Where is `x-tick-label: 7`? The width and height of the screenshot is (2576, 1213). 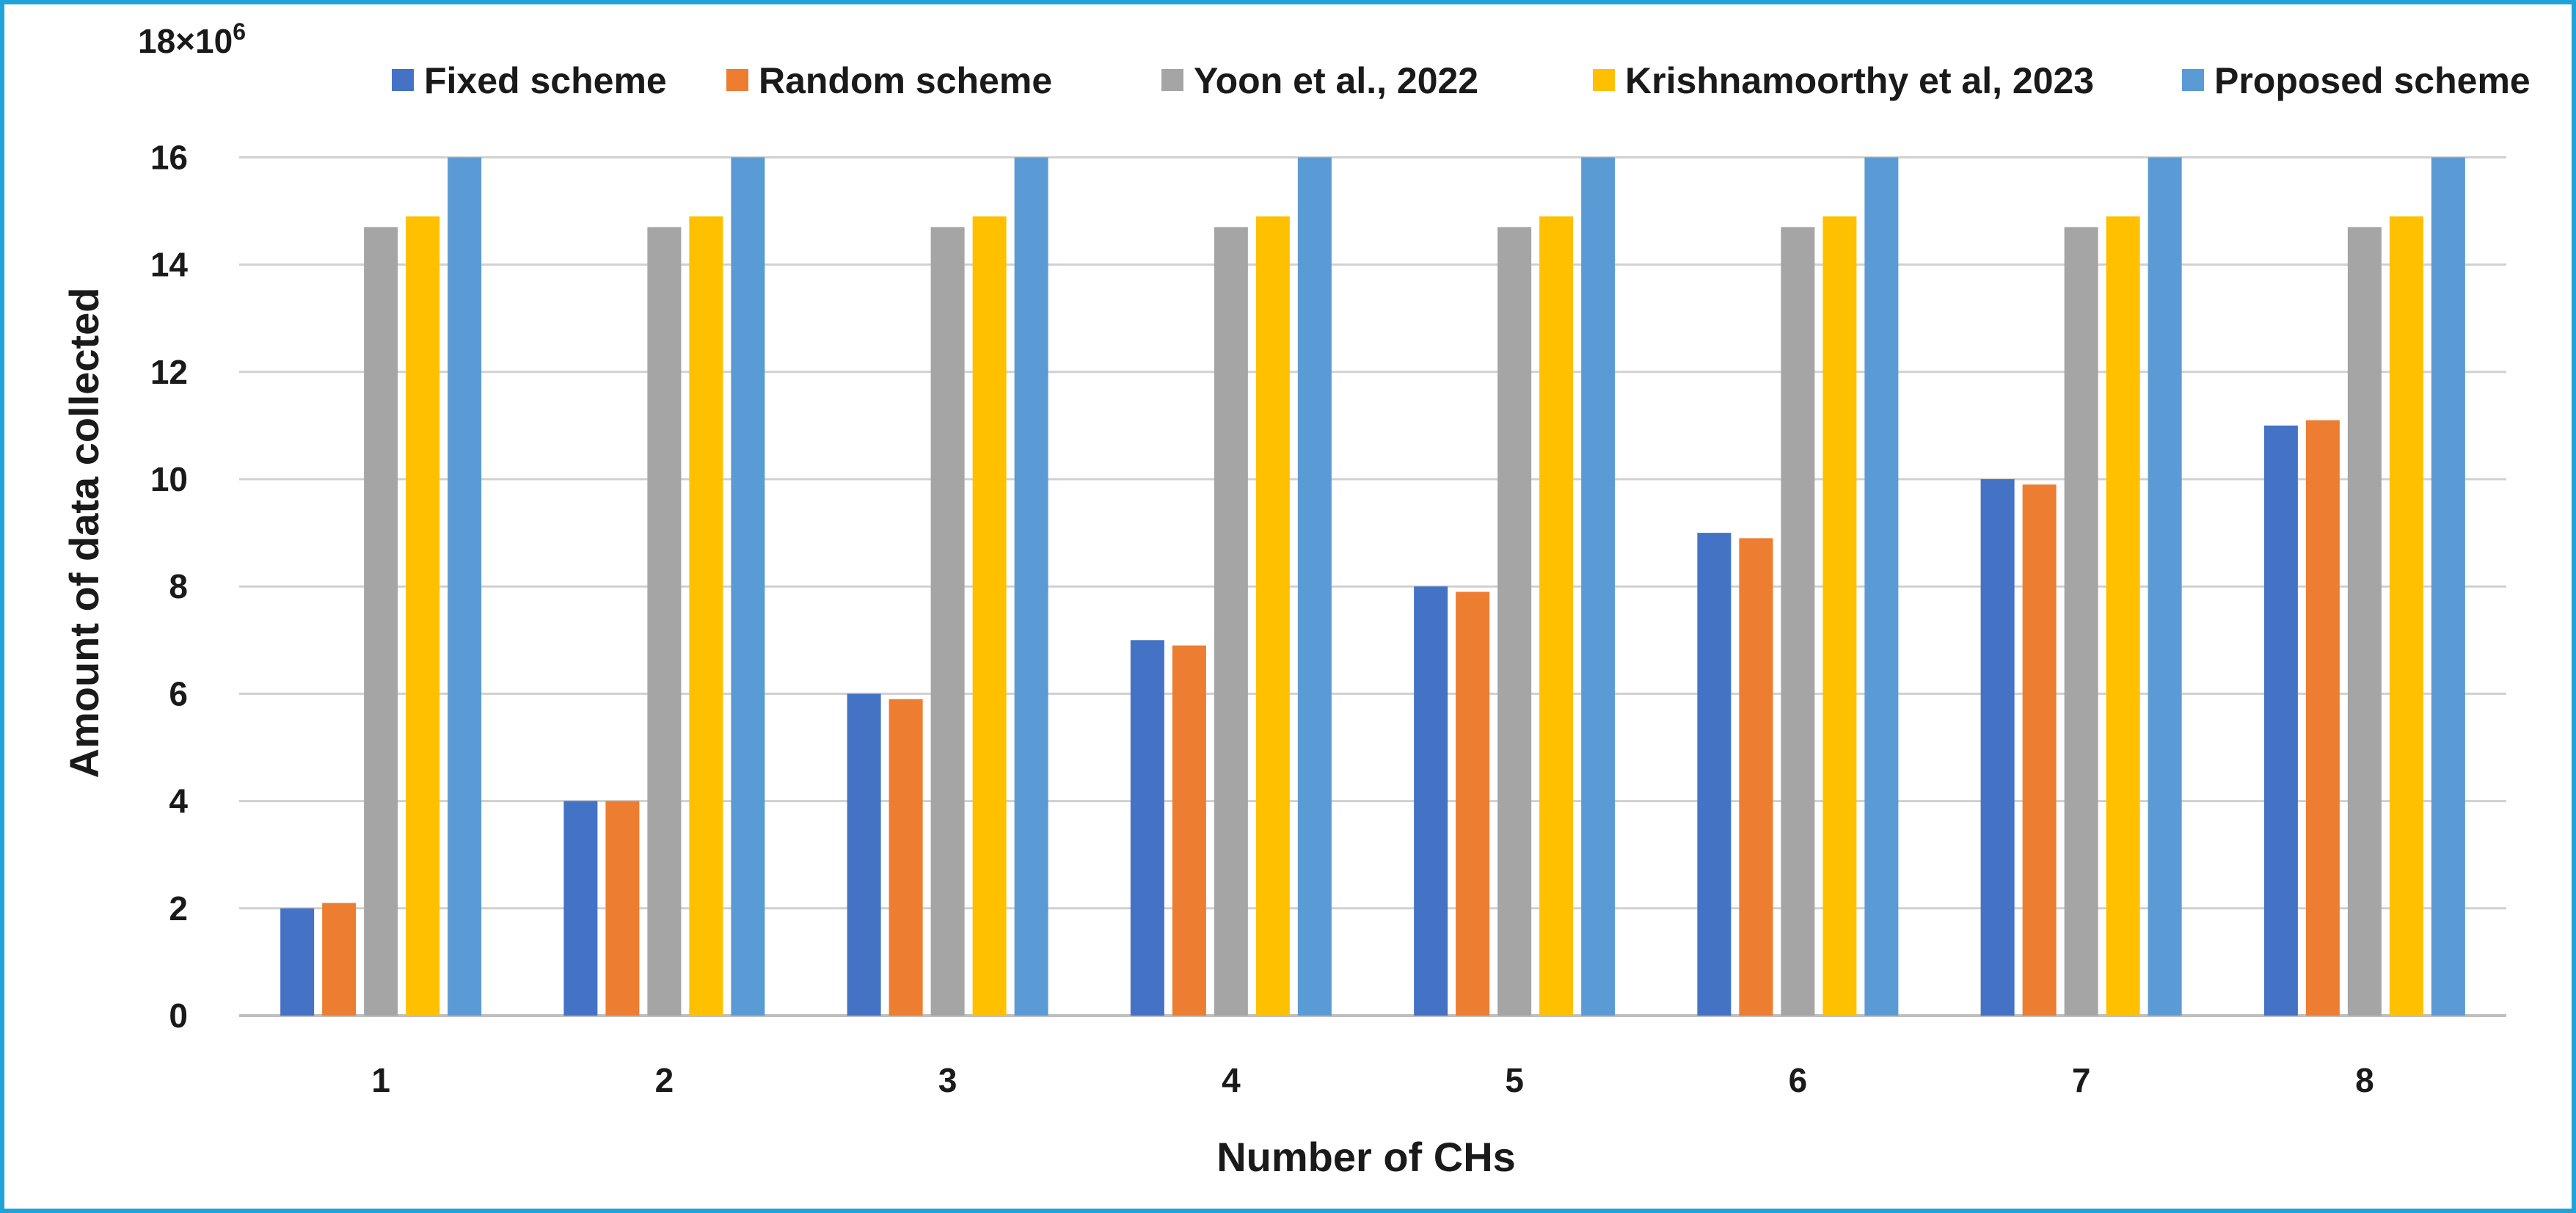 x-tick-label: 7 is located at coordinates (2082, 1080).